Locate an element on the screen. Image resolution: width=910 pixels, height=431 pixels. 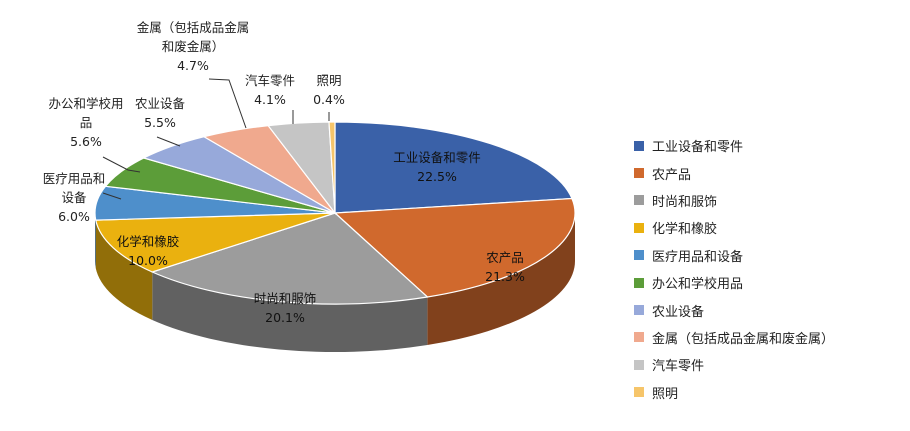
legend-item: 农业设备 is located at coordinates (734, 309).